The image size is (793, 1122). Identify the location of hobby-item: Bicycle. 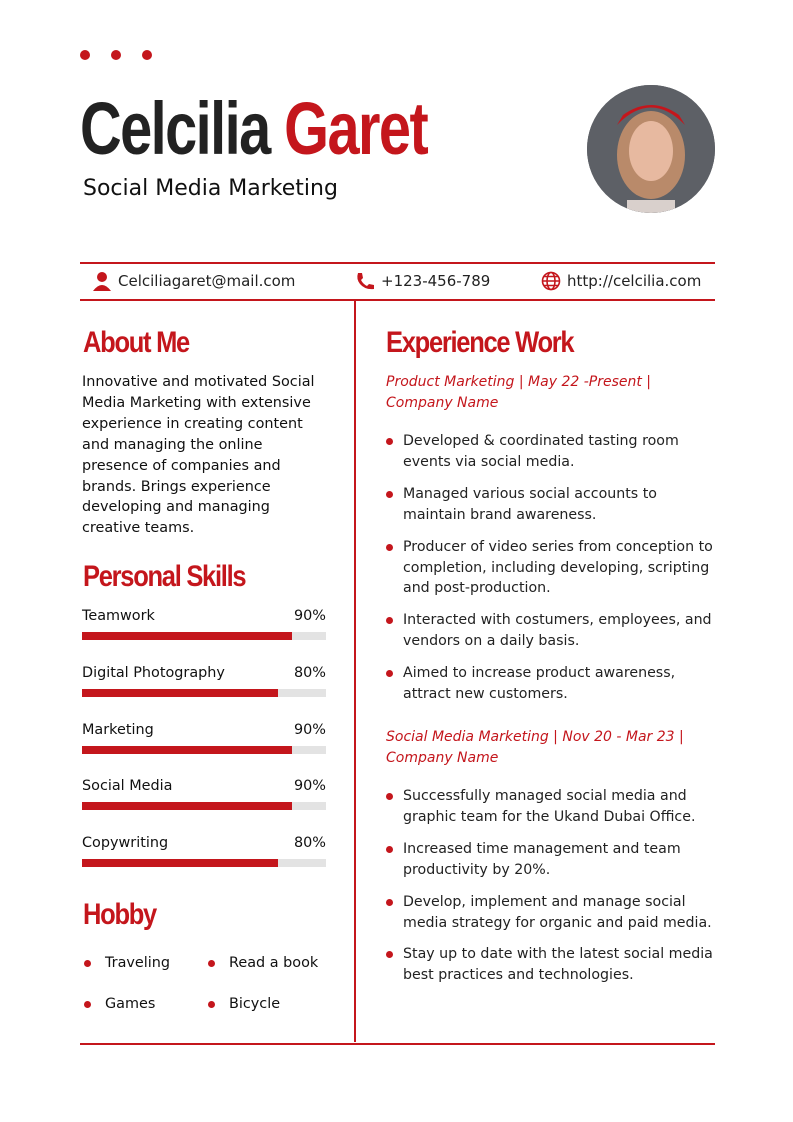
(244, 1004).